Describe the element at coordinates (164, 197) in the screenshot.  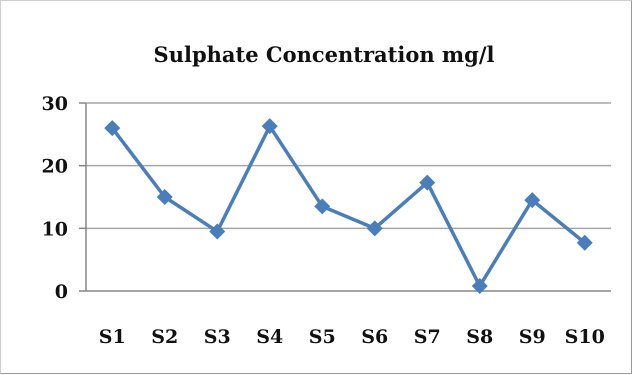
I see `data-point-s2` at that location.